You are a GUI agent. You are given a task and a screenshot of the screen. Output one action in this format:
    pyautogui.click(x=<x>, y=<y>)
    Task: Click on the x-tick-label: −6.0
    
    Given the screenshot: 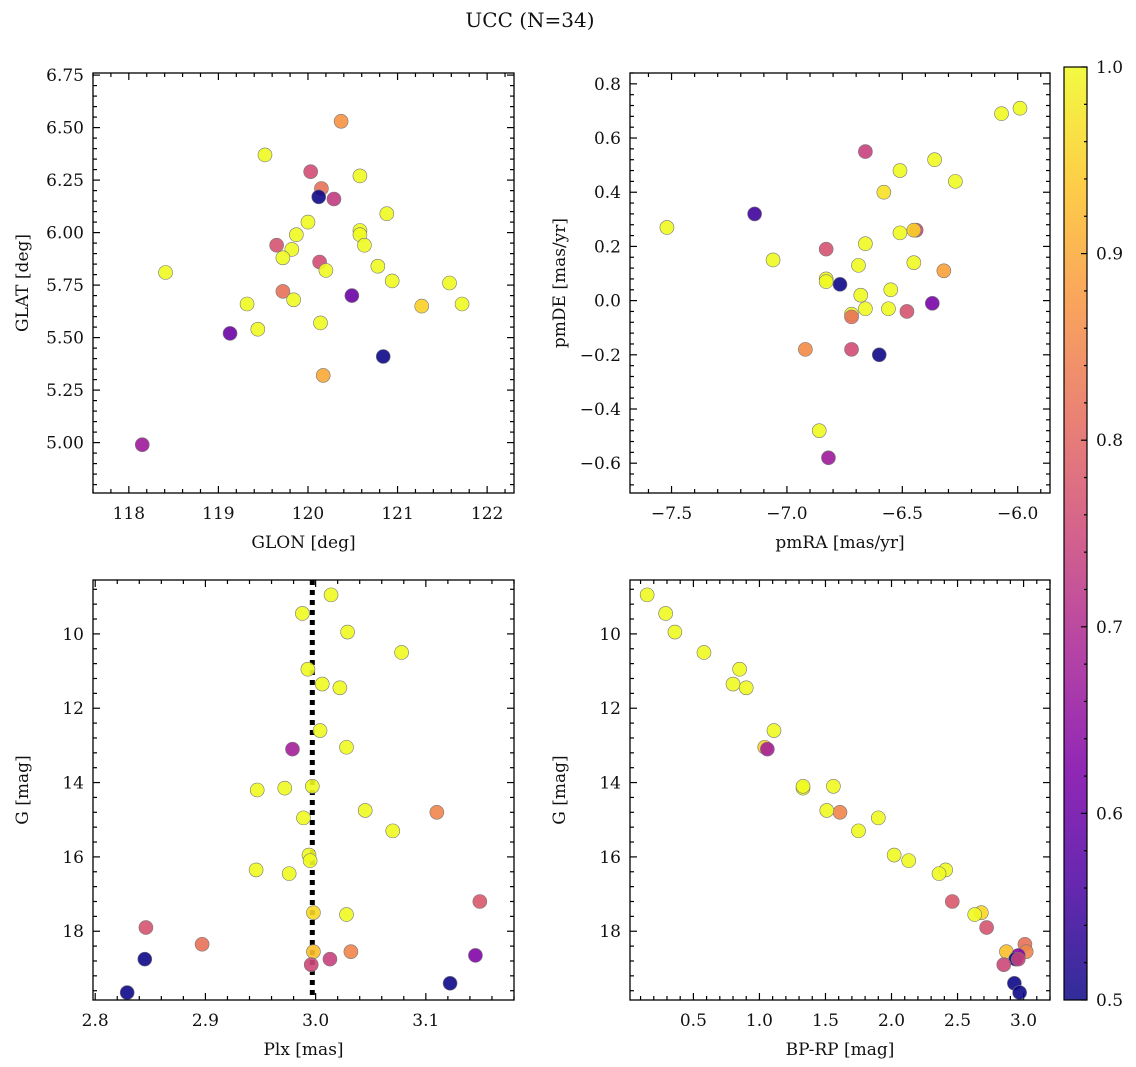 What is the action you would take?
    pyautogui.click(x=1017, y=514)
    